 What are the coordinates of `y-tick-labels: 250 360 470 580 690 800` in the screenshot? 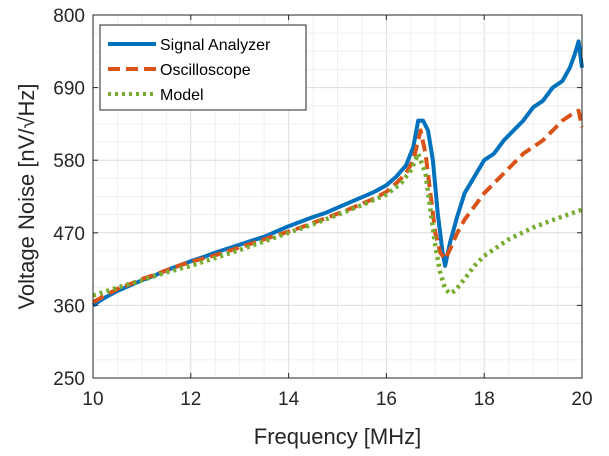 It's located at (69, 198).